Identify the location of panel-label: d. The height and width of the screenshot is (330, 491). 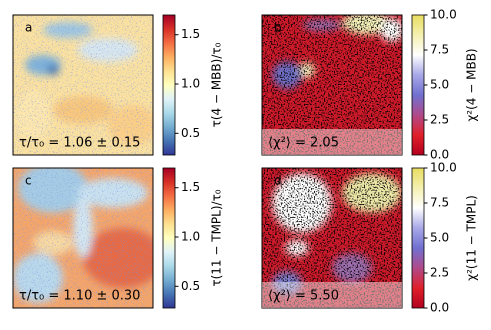
(278, 181).